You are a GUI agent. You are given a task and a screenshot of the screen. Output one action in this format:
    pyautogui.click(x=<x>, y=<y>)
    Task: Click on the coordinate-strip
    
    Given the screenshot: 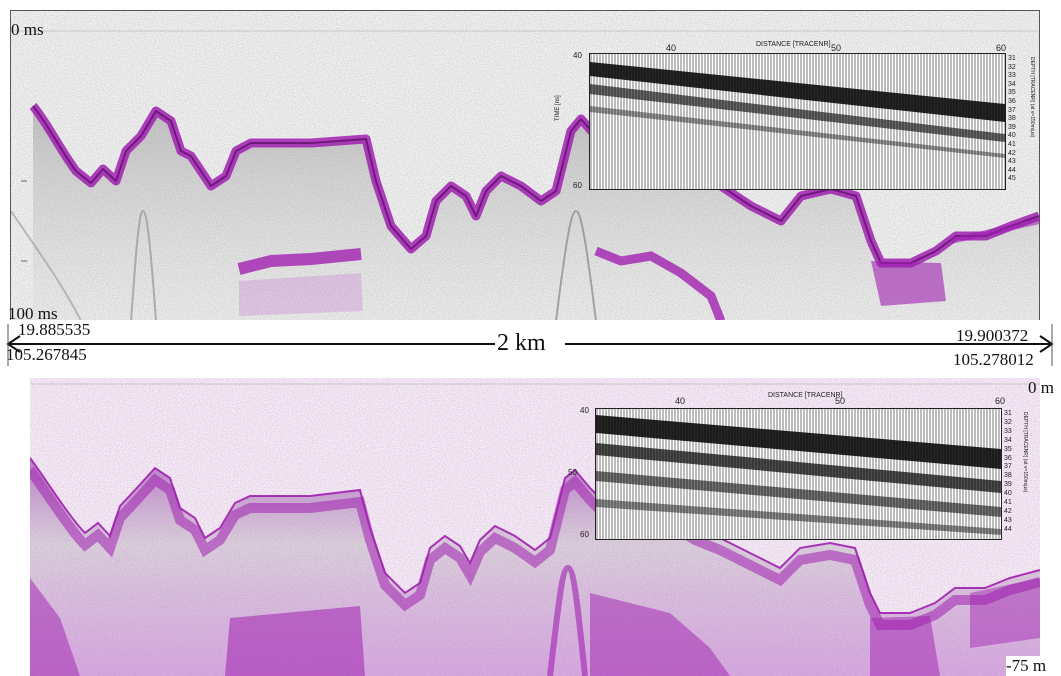 What is the action you would take?
    pyautogui.click(x=530, y=345)
    